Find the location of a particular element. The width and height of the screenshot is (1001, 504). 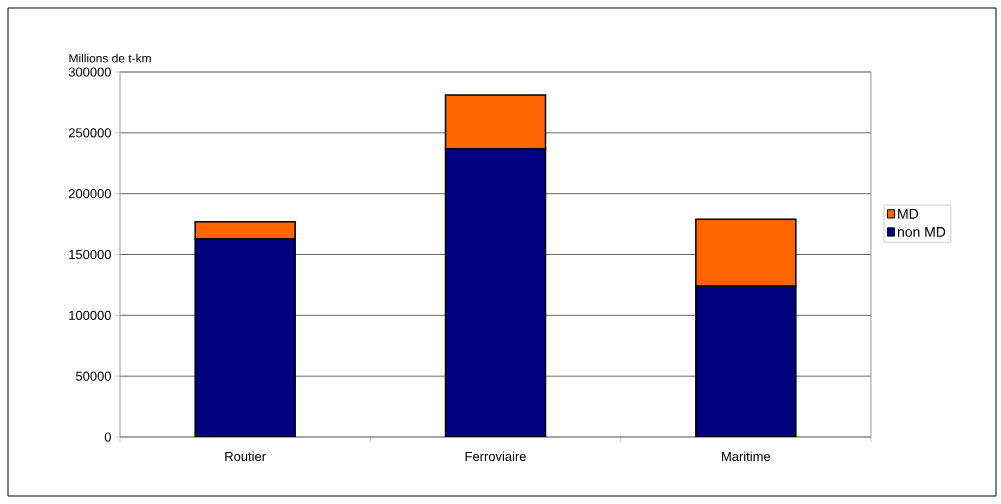

y-tick-label: 100000 is located at coordinates (90, 315).